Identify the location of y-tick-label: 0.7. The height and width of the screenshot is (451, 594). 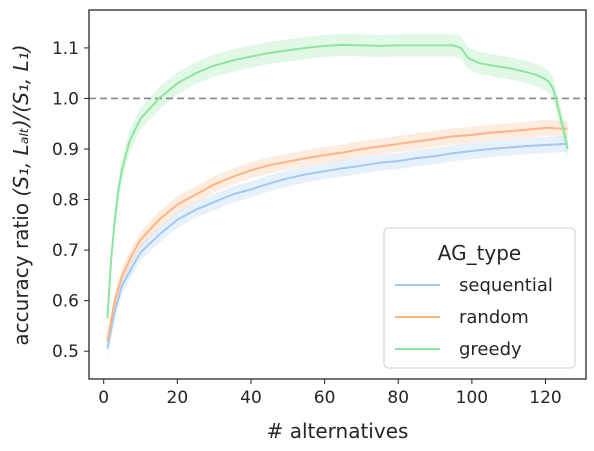
(65, 251).